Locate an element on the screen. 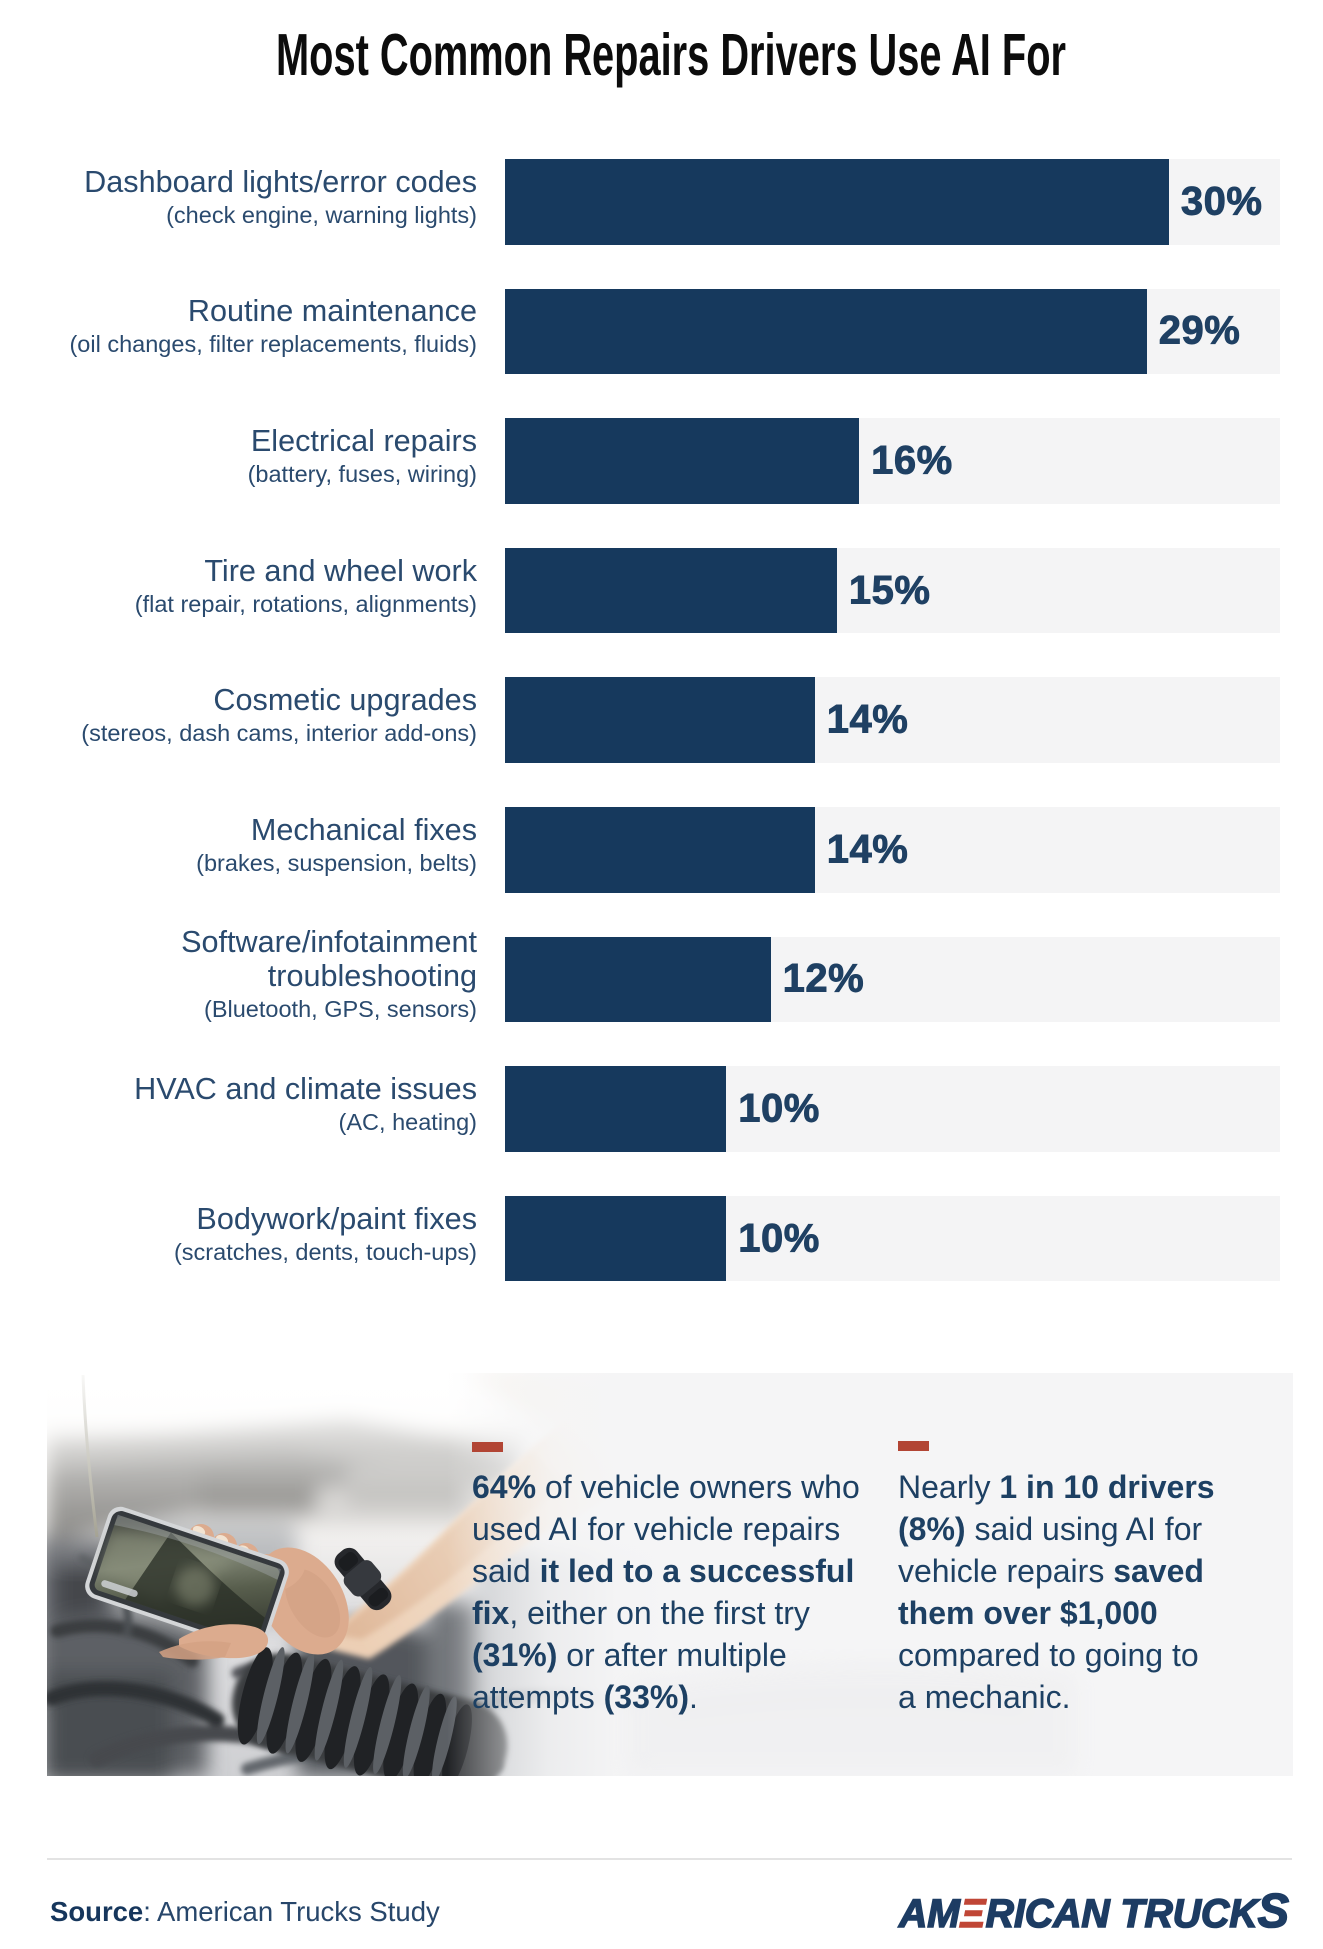  svg-text: AMΞRICAN TRUCKS is located at coordinates (1093, 1911).